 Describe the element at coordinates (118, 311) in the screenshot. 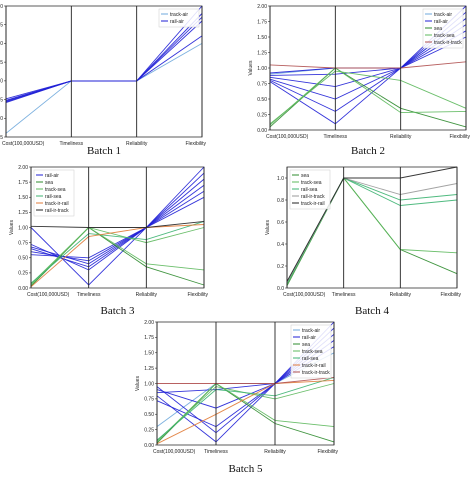

I see `panel-title: Batch 3` at that location.